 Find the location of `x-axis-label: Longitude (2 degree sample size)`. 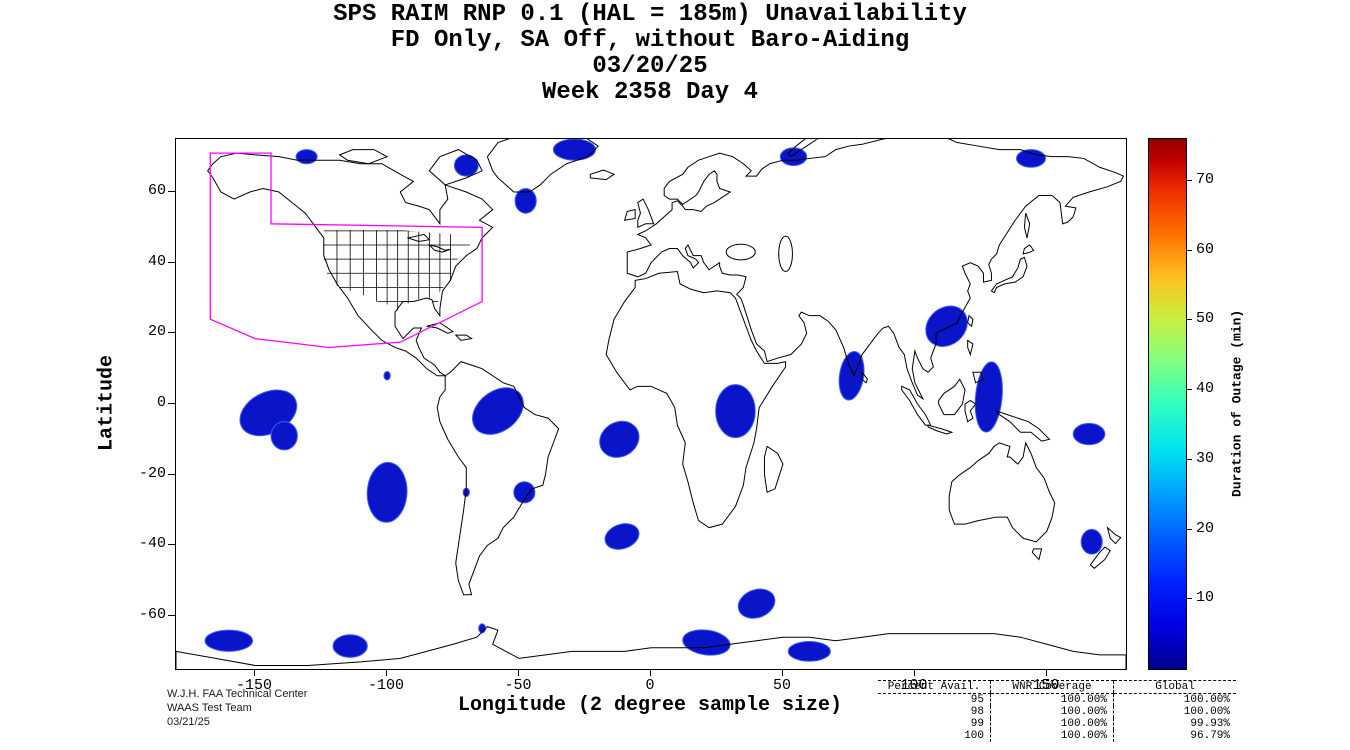

x-axis-label: Longitude (2 degree sample size) is located at coordinates (650, 705).